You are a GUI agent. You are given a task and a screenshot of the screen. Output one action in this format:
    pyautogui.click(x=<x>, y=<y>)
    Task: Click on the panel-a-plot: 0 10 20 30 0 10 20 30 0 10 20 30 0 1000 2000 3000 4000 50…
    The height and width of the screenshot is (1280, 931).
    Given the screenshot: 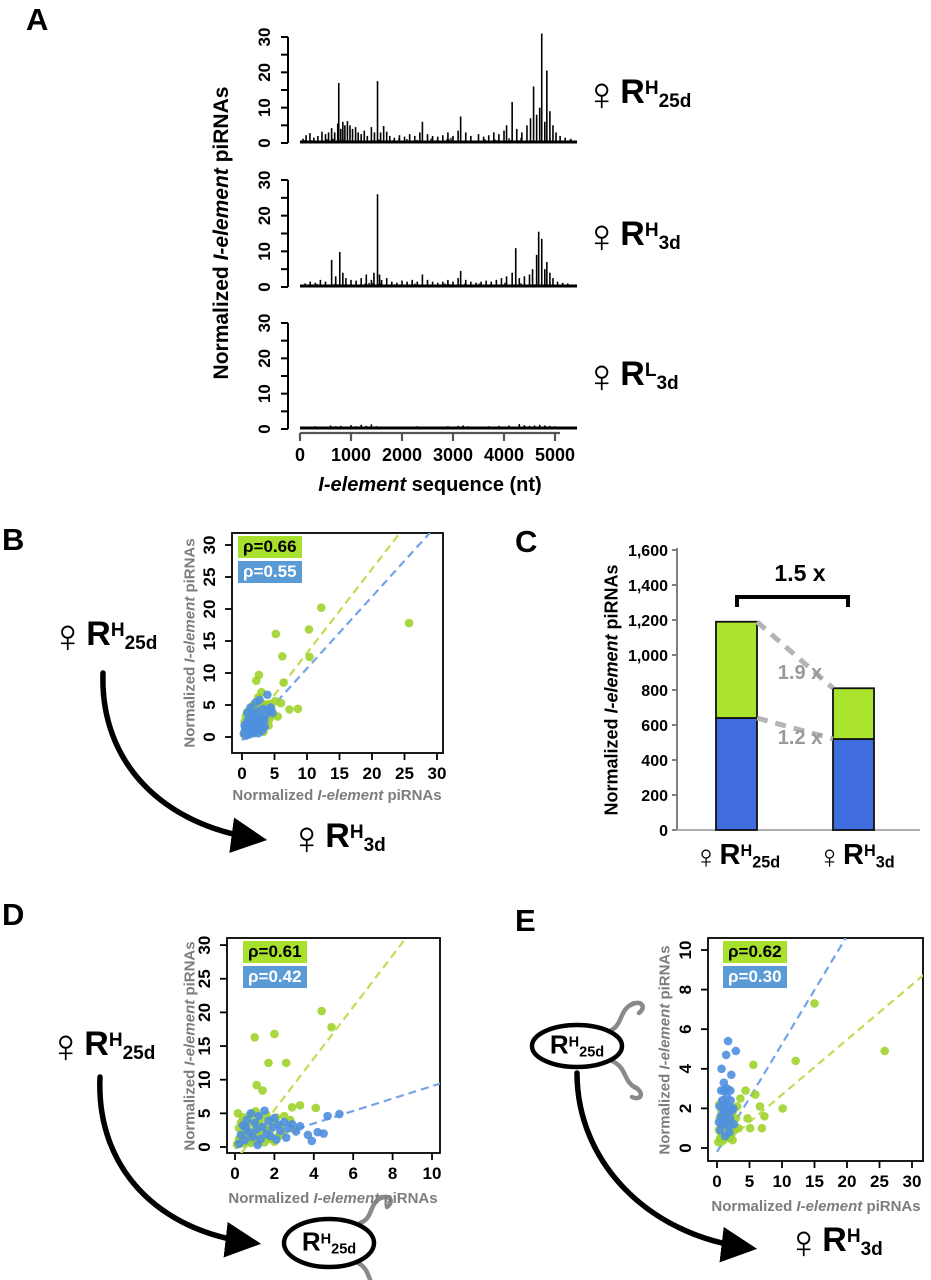 What is the action you would take?
    pyautogui.click(x=416, y=246)
    